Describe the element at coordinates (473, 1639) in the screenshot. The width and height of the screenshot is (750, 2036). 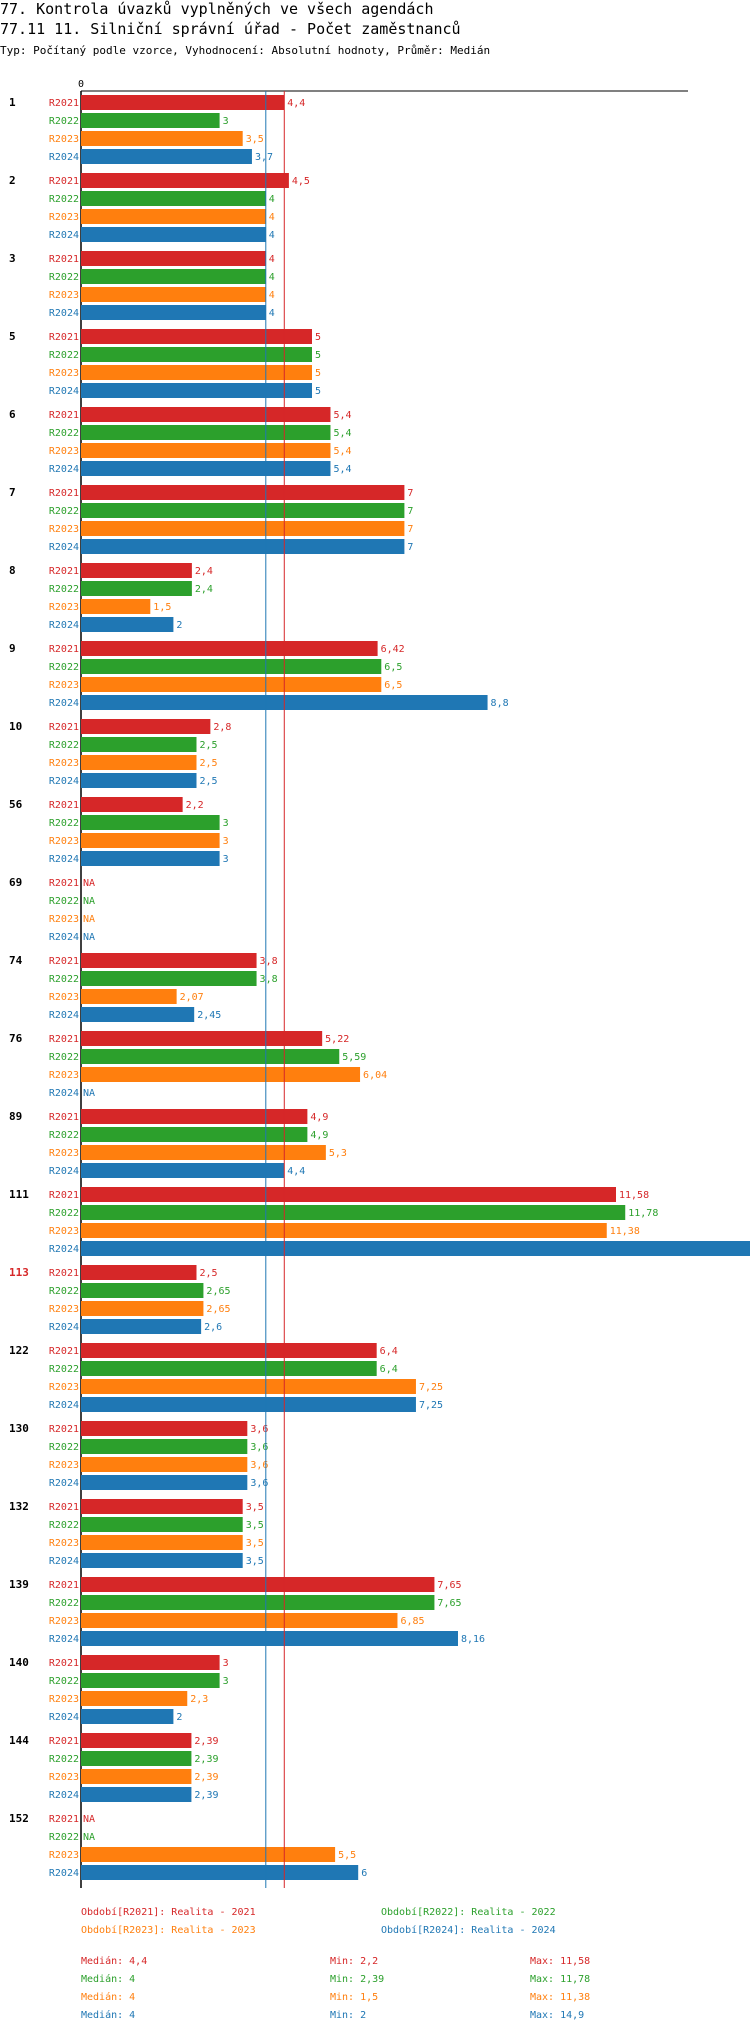
I see `data-label: 8,16` at that location.